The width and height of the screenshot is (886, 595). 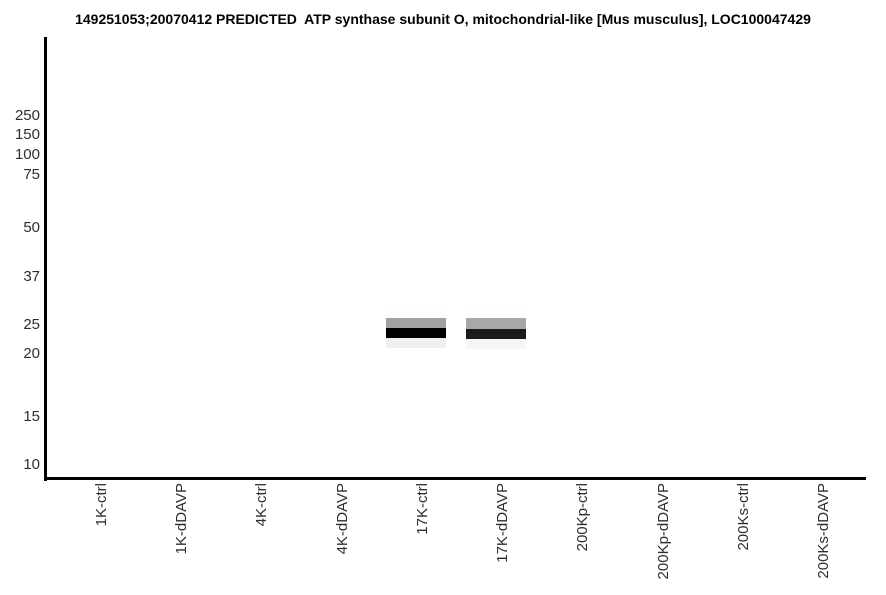 I want to click on lane-label-200Kp-ctrl: 200Kp-ctrl, so click(x=582, y=517).